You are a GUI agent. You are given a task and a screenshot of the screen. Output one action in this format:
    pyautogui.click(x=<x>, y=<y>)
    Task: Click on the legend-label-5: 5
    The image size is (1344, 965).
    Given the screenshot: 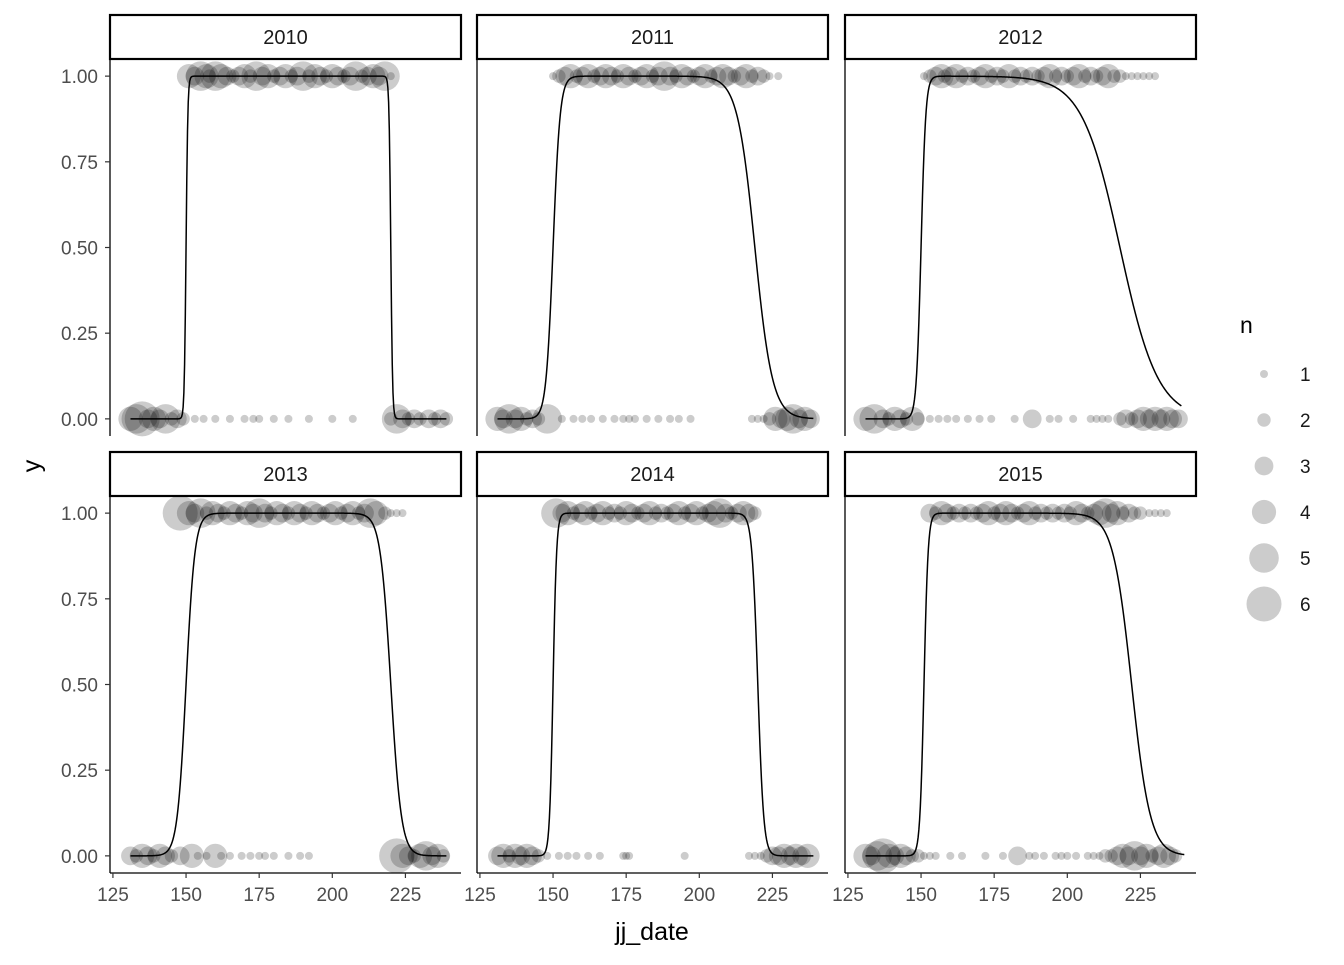 What is the action you would take?
    pyautogui.click(x=1305, y=559)
    